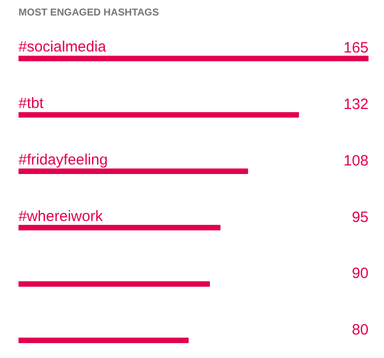  I want to click on data-label: 95, so click(360, 217).